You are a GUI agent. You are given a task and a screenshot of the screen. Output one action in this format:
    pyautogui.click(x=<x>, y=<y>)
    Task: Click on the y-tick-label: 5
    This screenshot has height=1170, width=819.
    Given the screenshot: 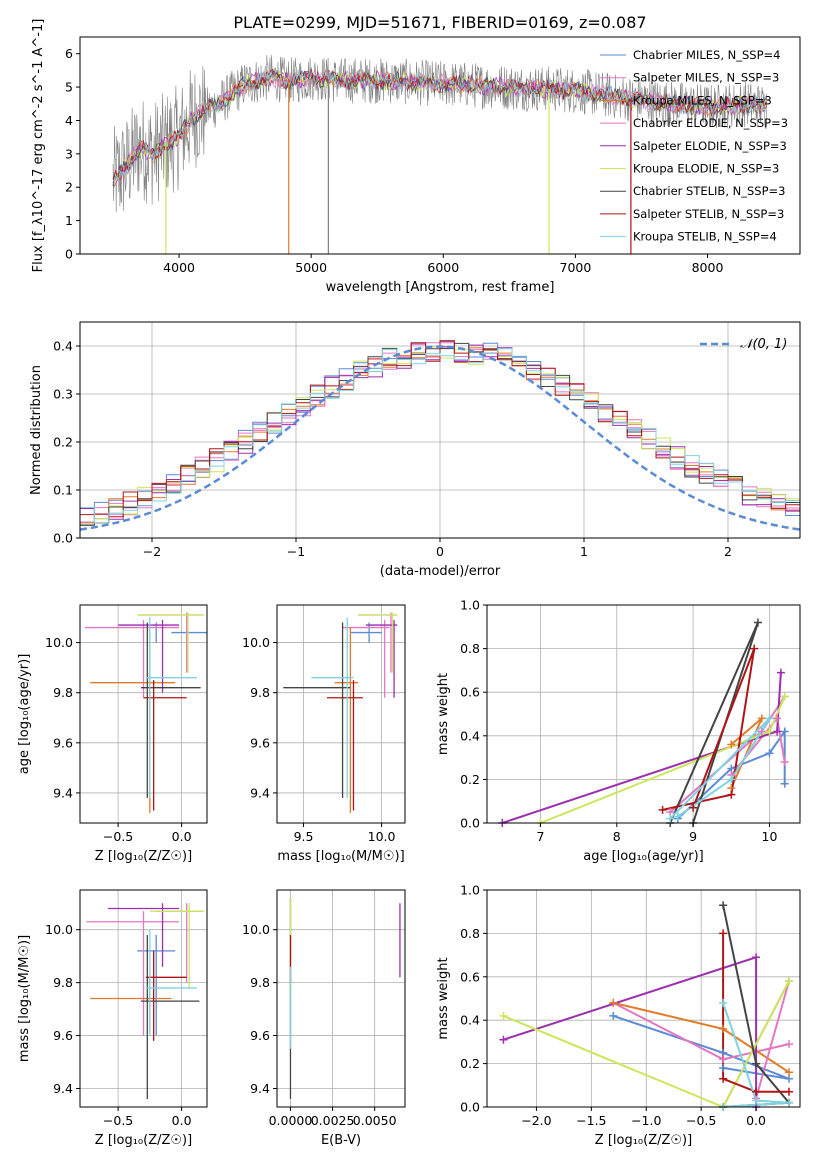 What is the action you would take?
    pyautogui.click(x=69, y=87)
    